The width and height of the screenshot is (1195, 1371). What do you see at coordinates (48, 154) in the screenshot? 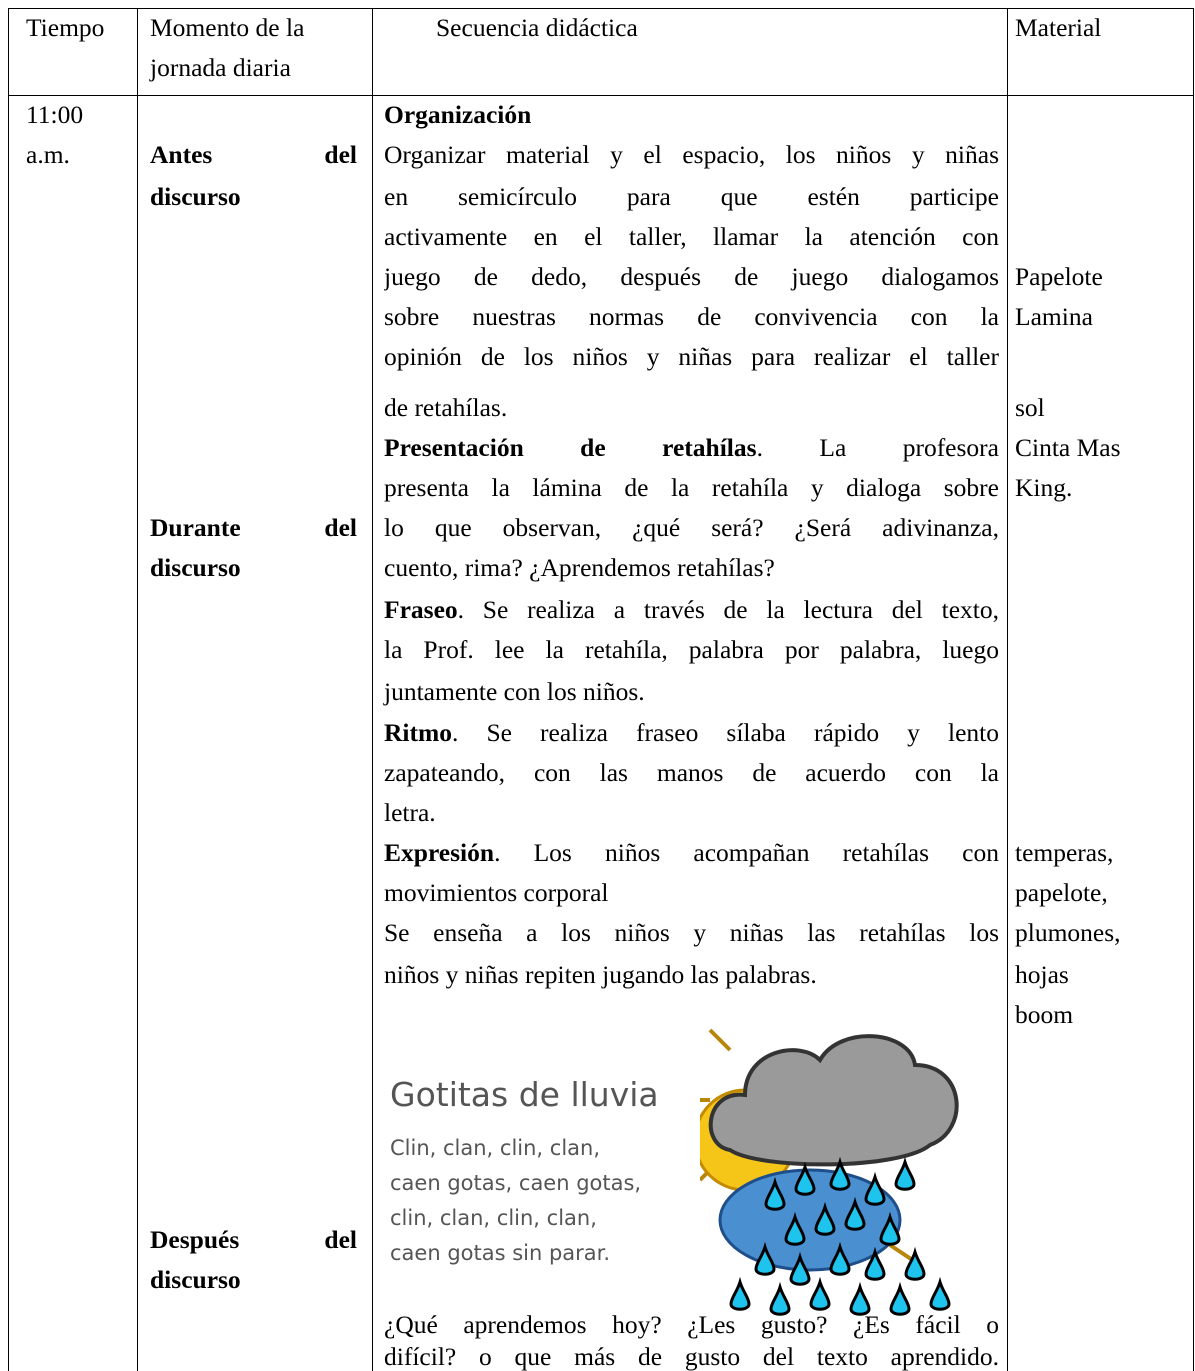
I see `time-text: a.m.` at bounding box center [48, 154].